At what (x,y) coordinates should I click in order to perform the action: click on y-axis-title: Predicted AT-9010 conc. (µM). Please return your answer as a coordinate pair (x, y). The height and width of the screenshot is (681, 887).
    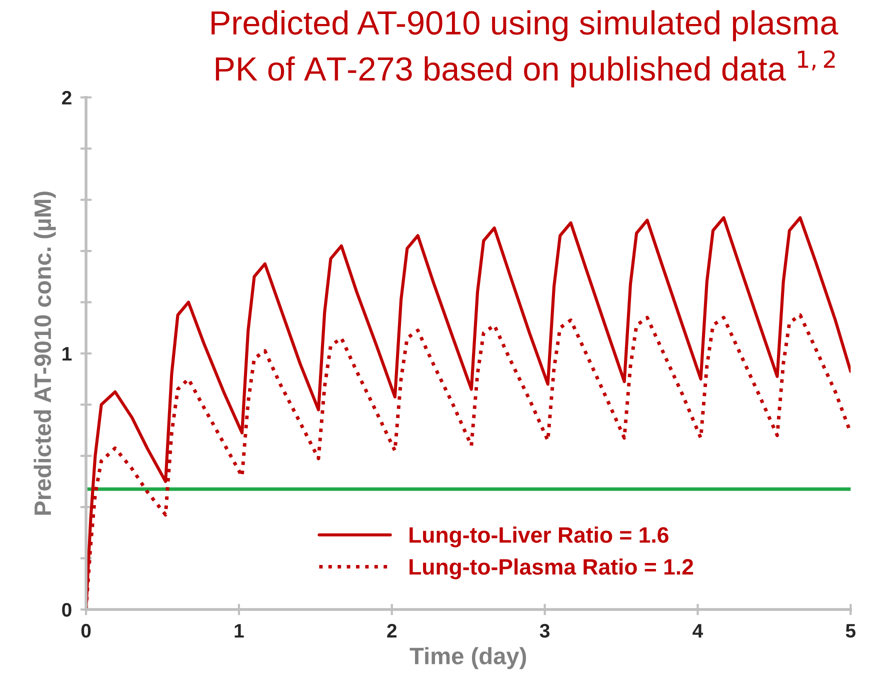
    Looking at the image, I should click on (45, 353).